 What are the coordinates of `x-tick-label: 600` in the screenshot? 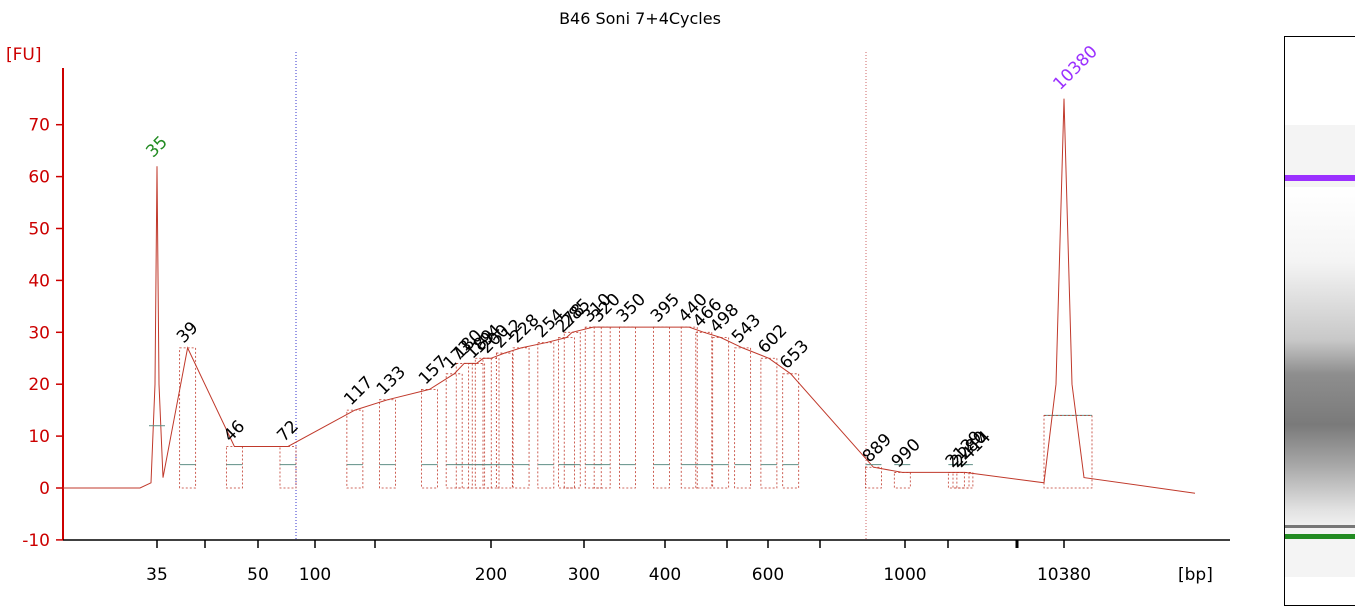 It's located at (768, 575).